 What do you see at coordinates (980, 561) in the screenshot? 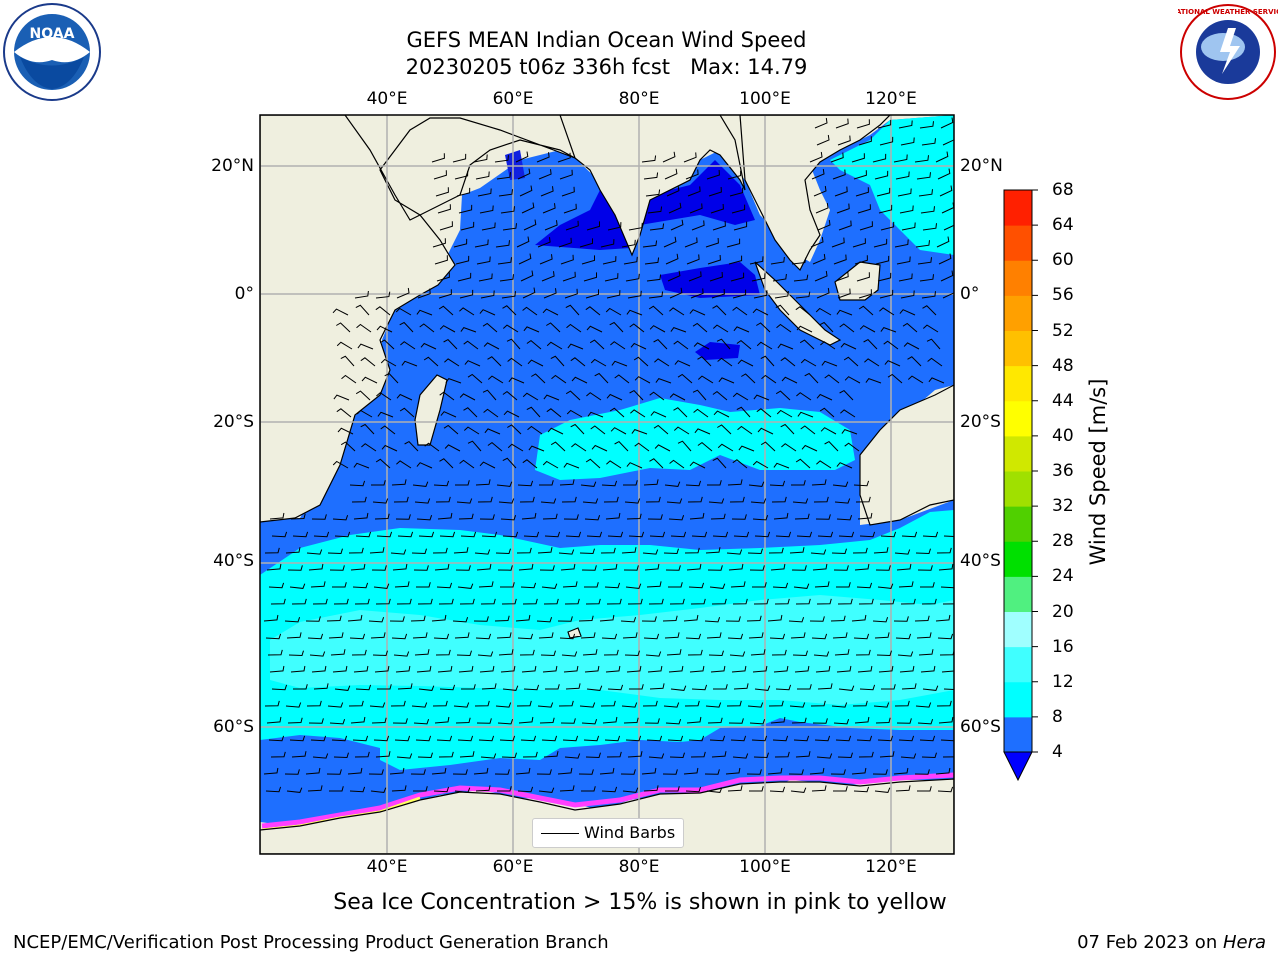
I see `lat-tick-right-40s: 40°S` at bounding box center [980, 561].